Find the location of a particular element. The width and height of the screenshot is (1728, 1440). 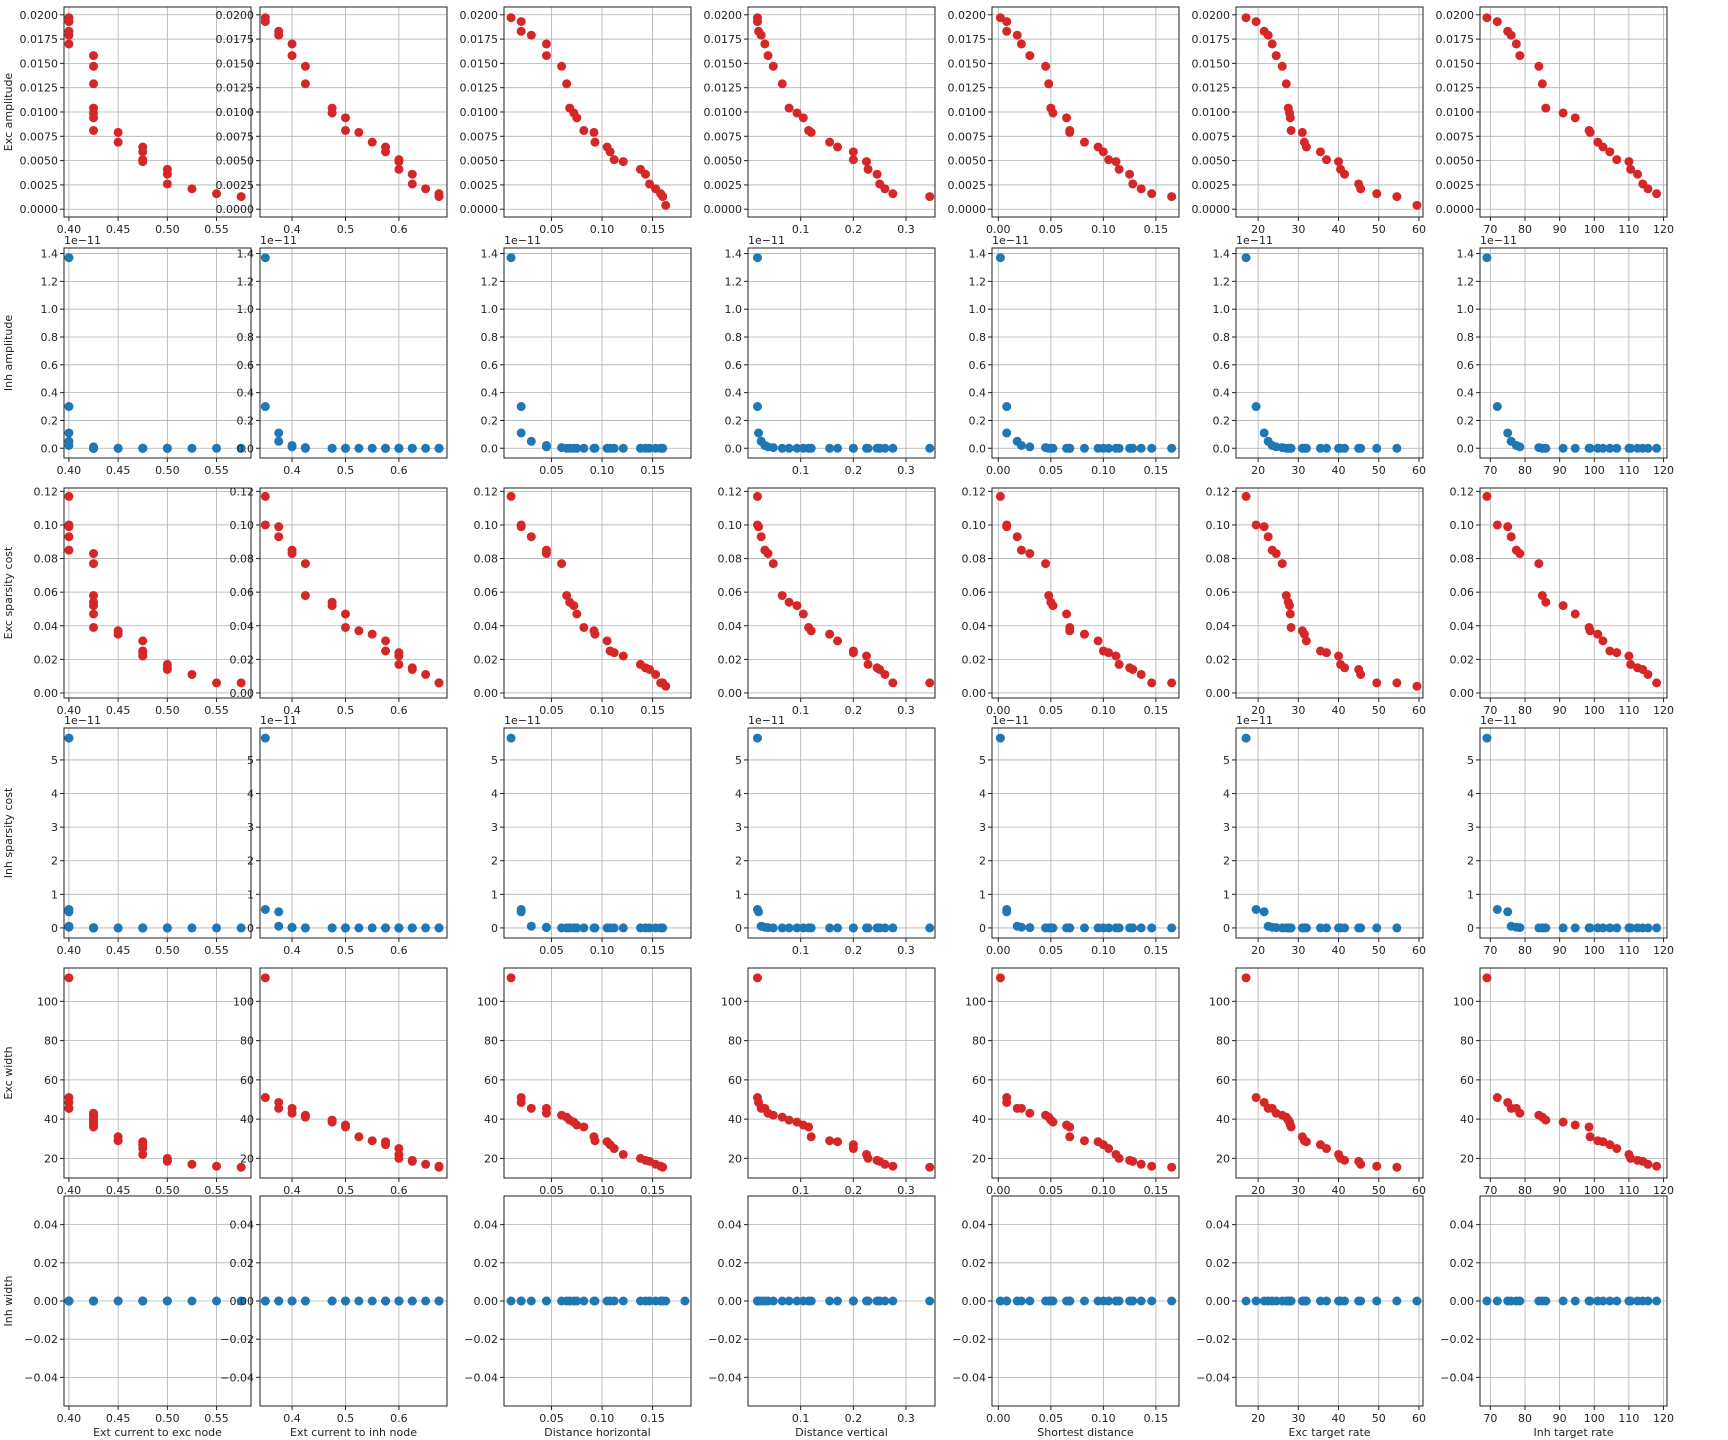

panel-r4-c6: 70 80 90 100 110 120 20 40 60 80 100 is located at coordinates (1563, 1082).